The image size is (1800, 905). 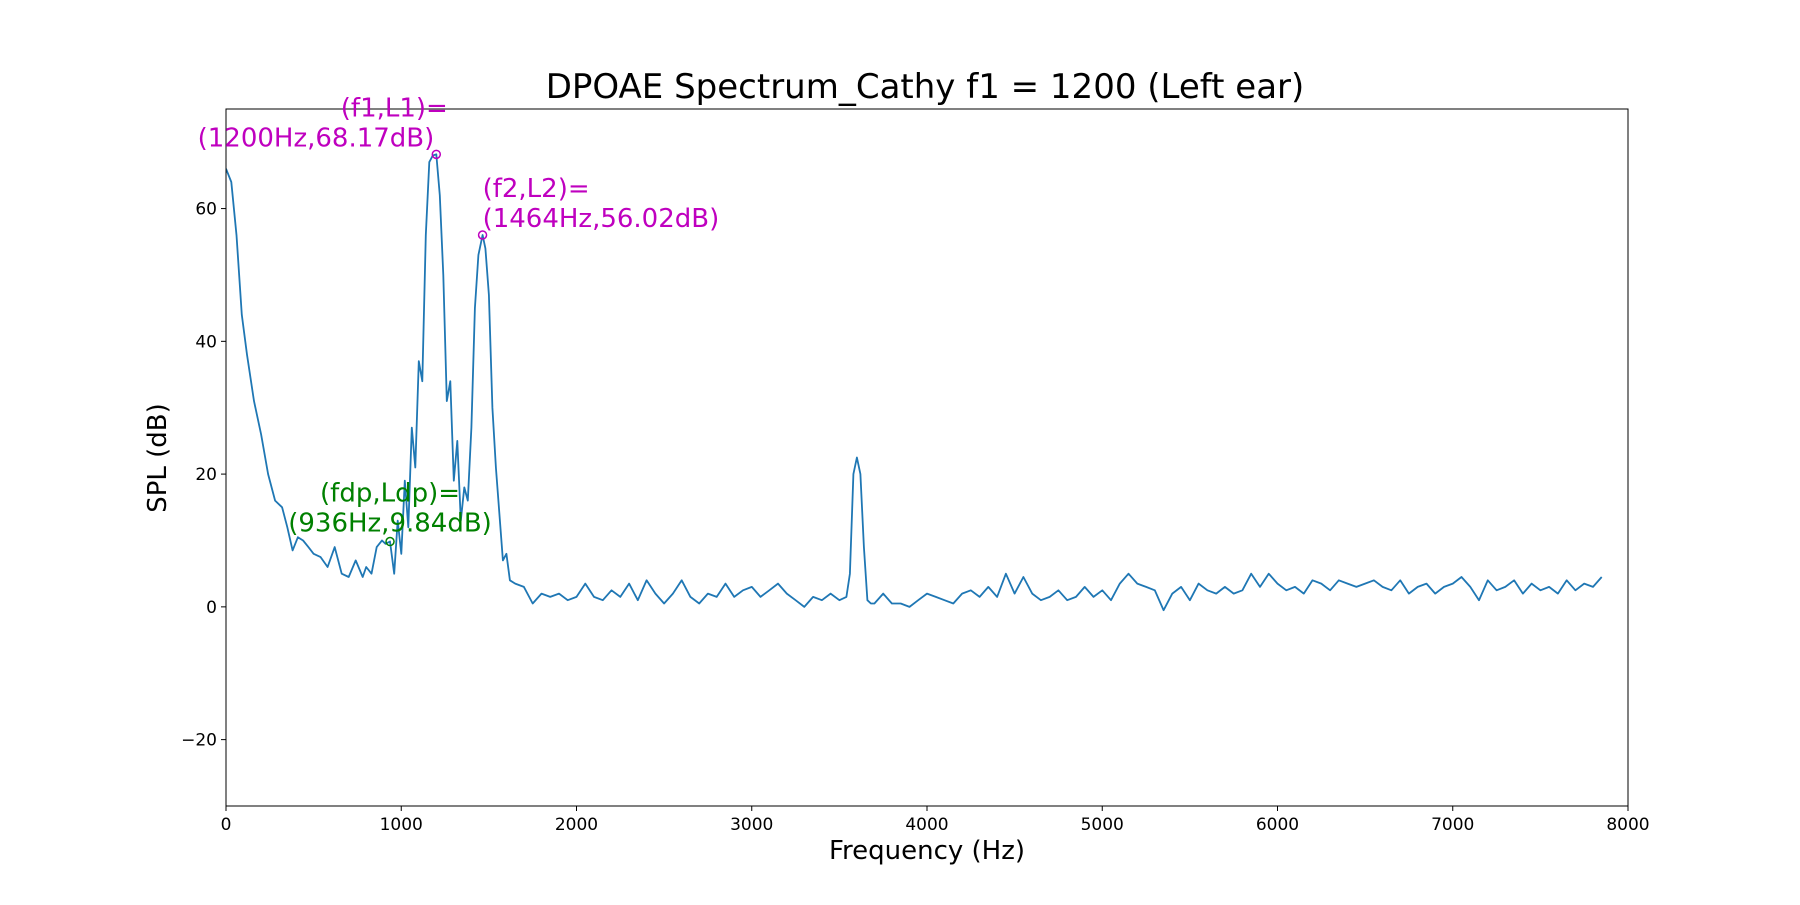 I want to click on x-tick-label: 6000, so click(x=1277, y=825).